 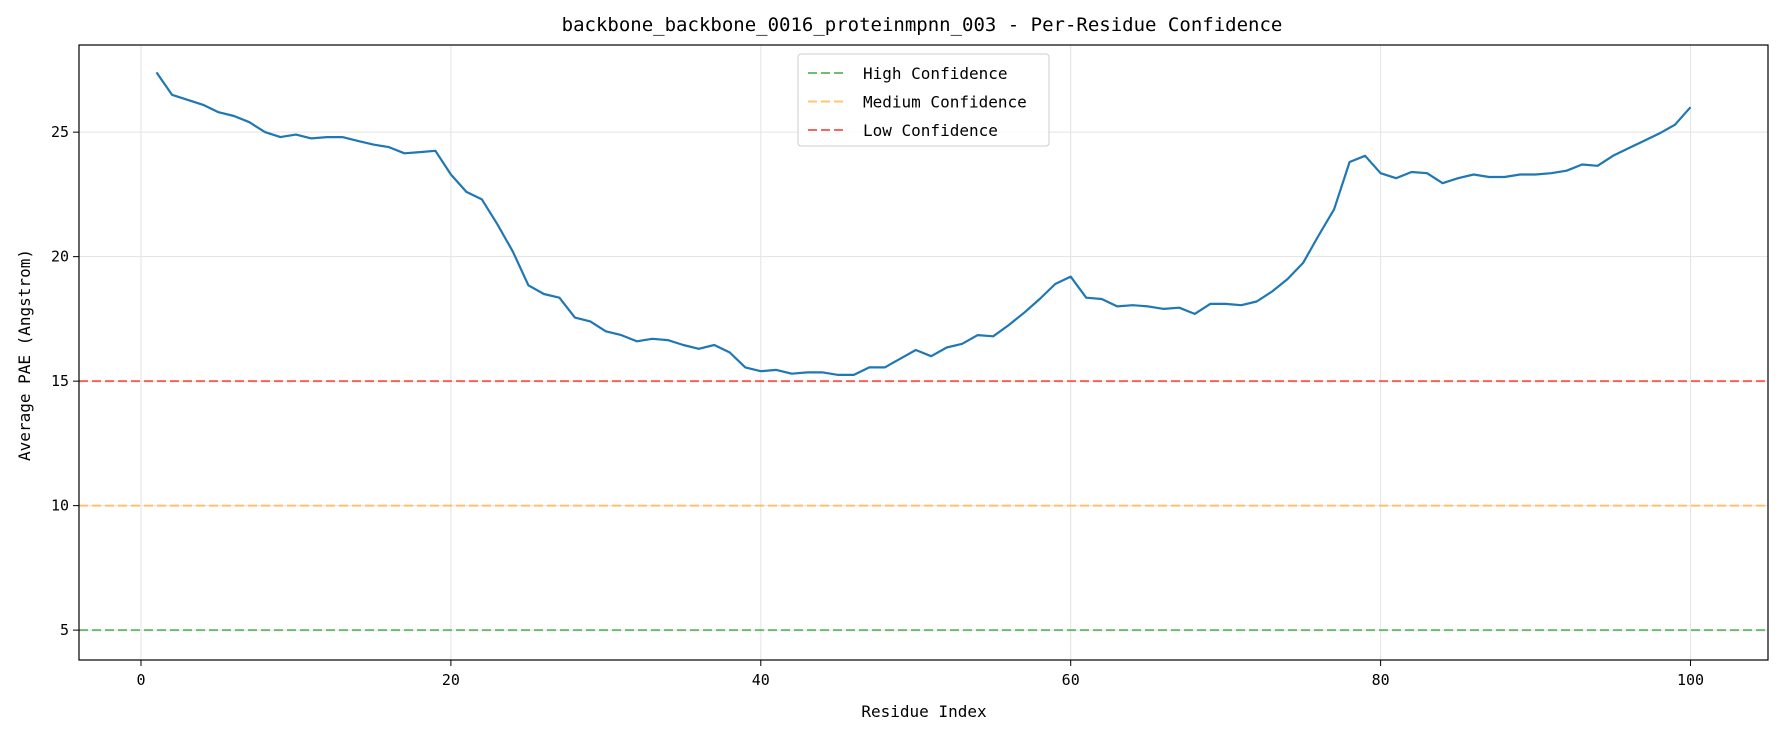 What do you see at coordinates (60, 132) in the screenshot?
I see `y-tick-label: 25` at bounding box center [60, 132].